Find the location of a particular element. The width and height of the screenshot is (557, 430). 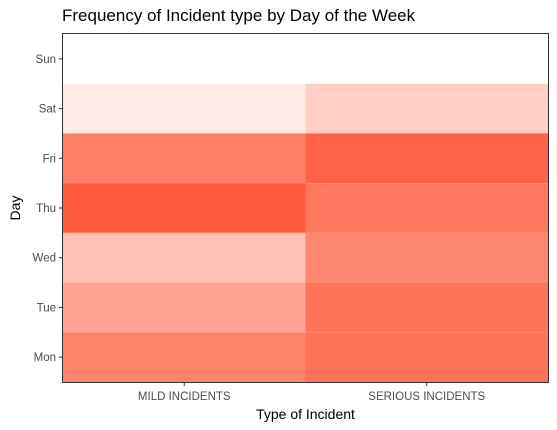

heatmap-cell-sat-serious is located at coordinates (426, 108).